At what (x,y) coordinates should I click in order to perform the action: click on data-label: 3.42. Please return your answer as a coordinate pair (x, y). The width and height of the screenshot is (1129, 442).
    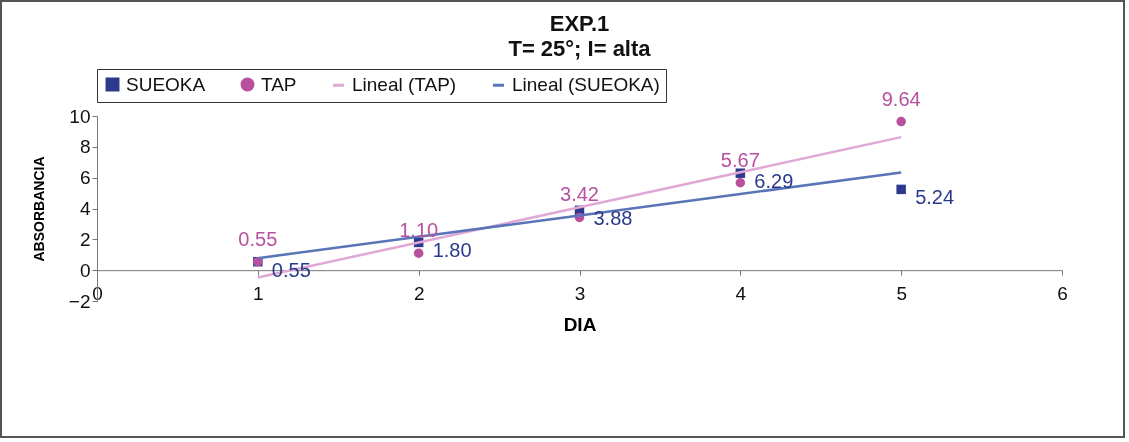
    Looking at the image, I should click on (579, 194).